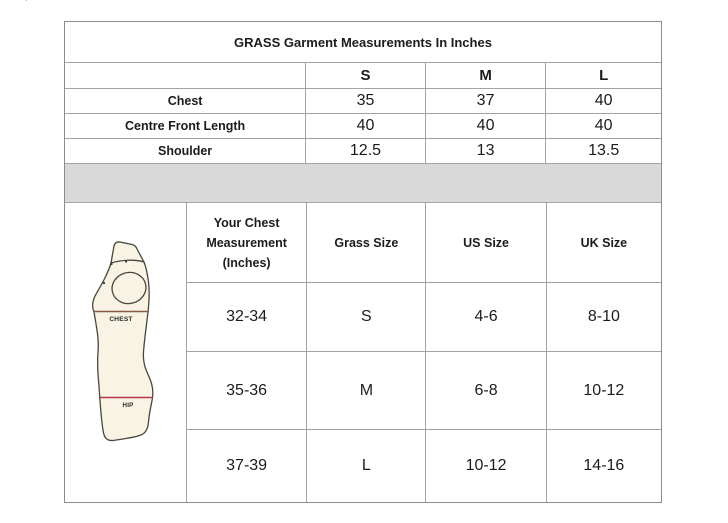  What do you see at coordinates (486, 317) in the screenshot?
I see `row1-us-size: 4-6` at bounding box center [486, 317].